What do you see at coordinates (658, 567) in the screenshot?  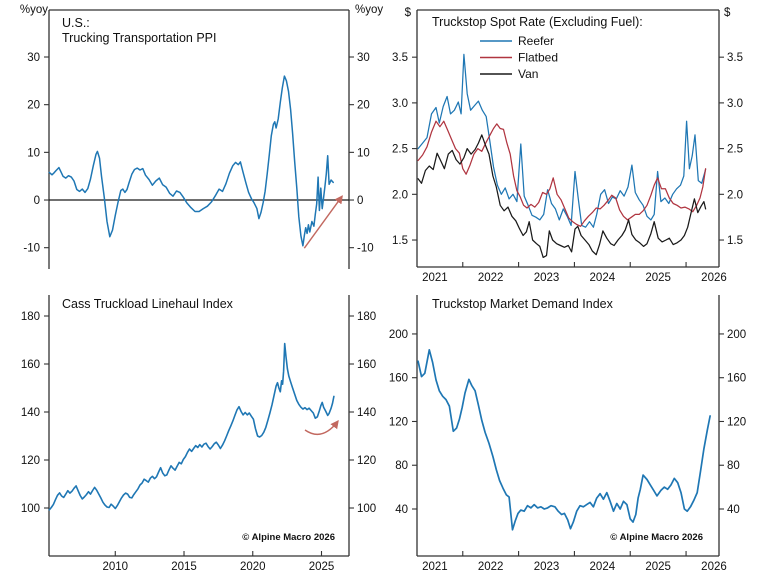 I see `demand-xtick-label: 2025` at bounding box center [658, 567].